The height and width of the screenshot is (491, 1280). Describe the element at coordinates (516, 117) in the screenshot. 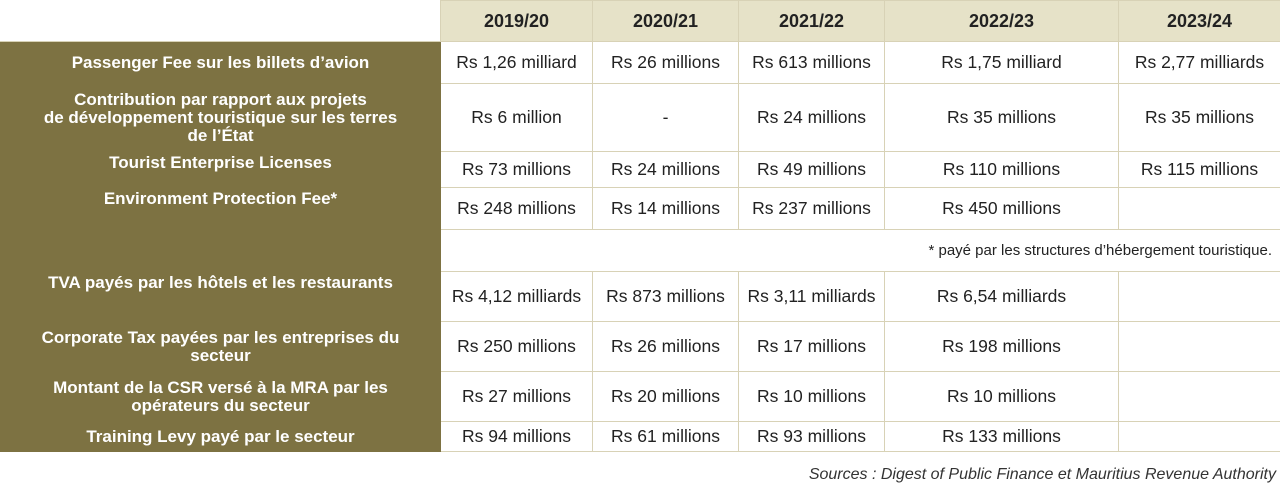

I see `table-cell: Rs 6 million` at that location.